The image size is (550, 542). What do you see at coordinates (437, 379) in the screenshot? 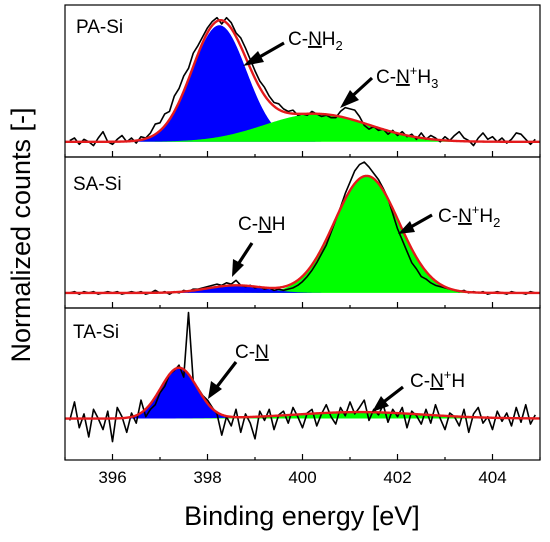
I see `annotation-label: C-N+H` at bounding box center [437, 379].